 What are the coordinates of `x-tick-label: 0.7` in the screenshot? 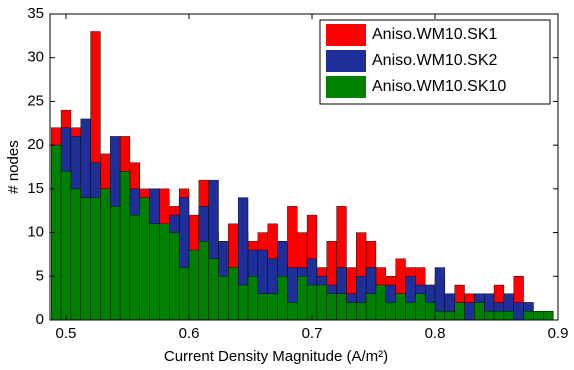 It's located at (312, 333).